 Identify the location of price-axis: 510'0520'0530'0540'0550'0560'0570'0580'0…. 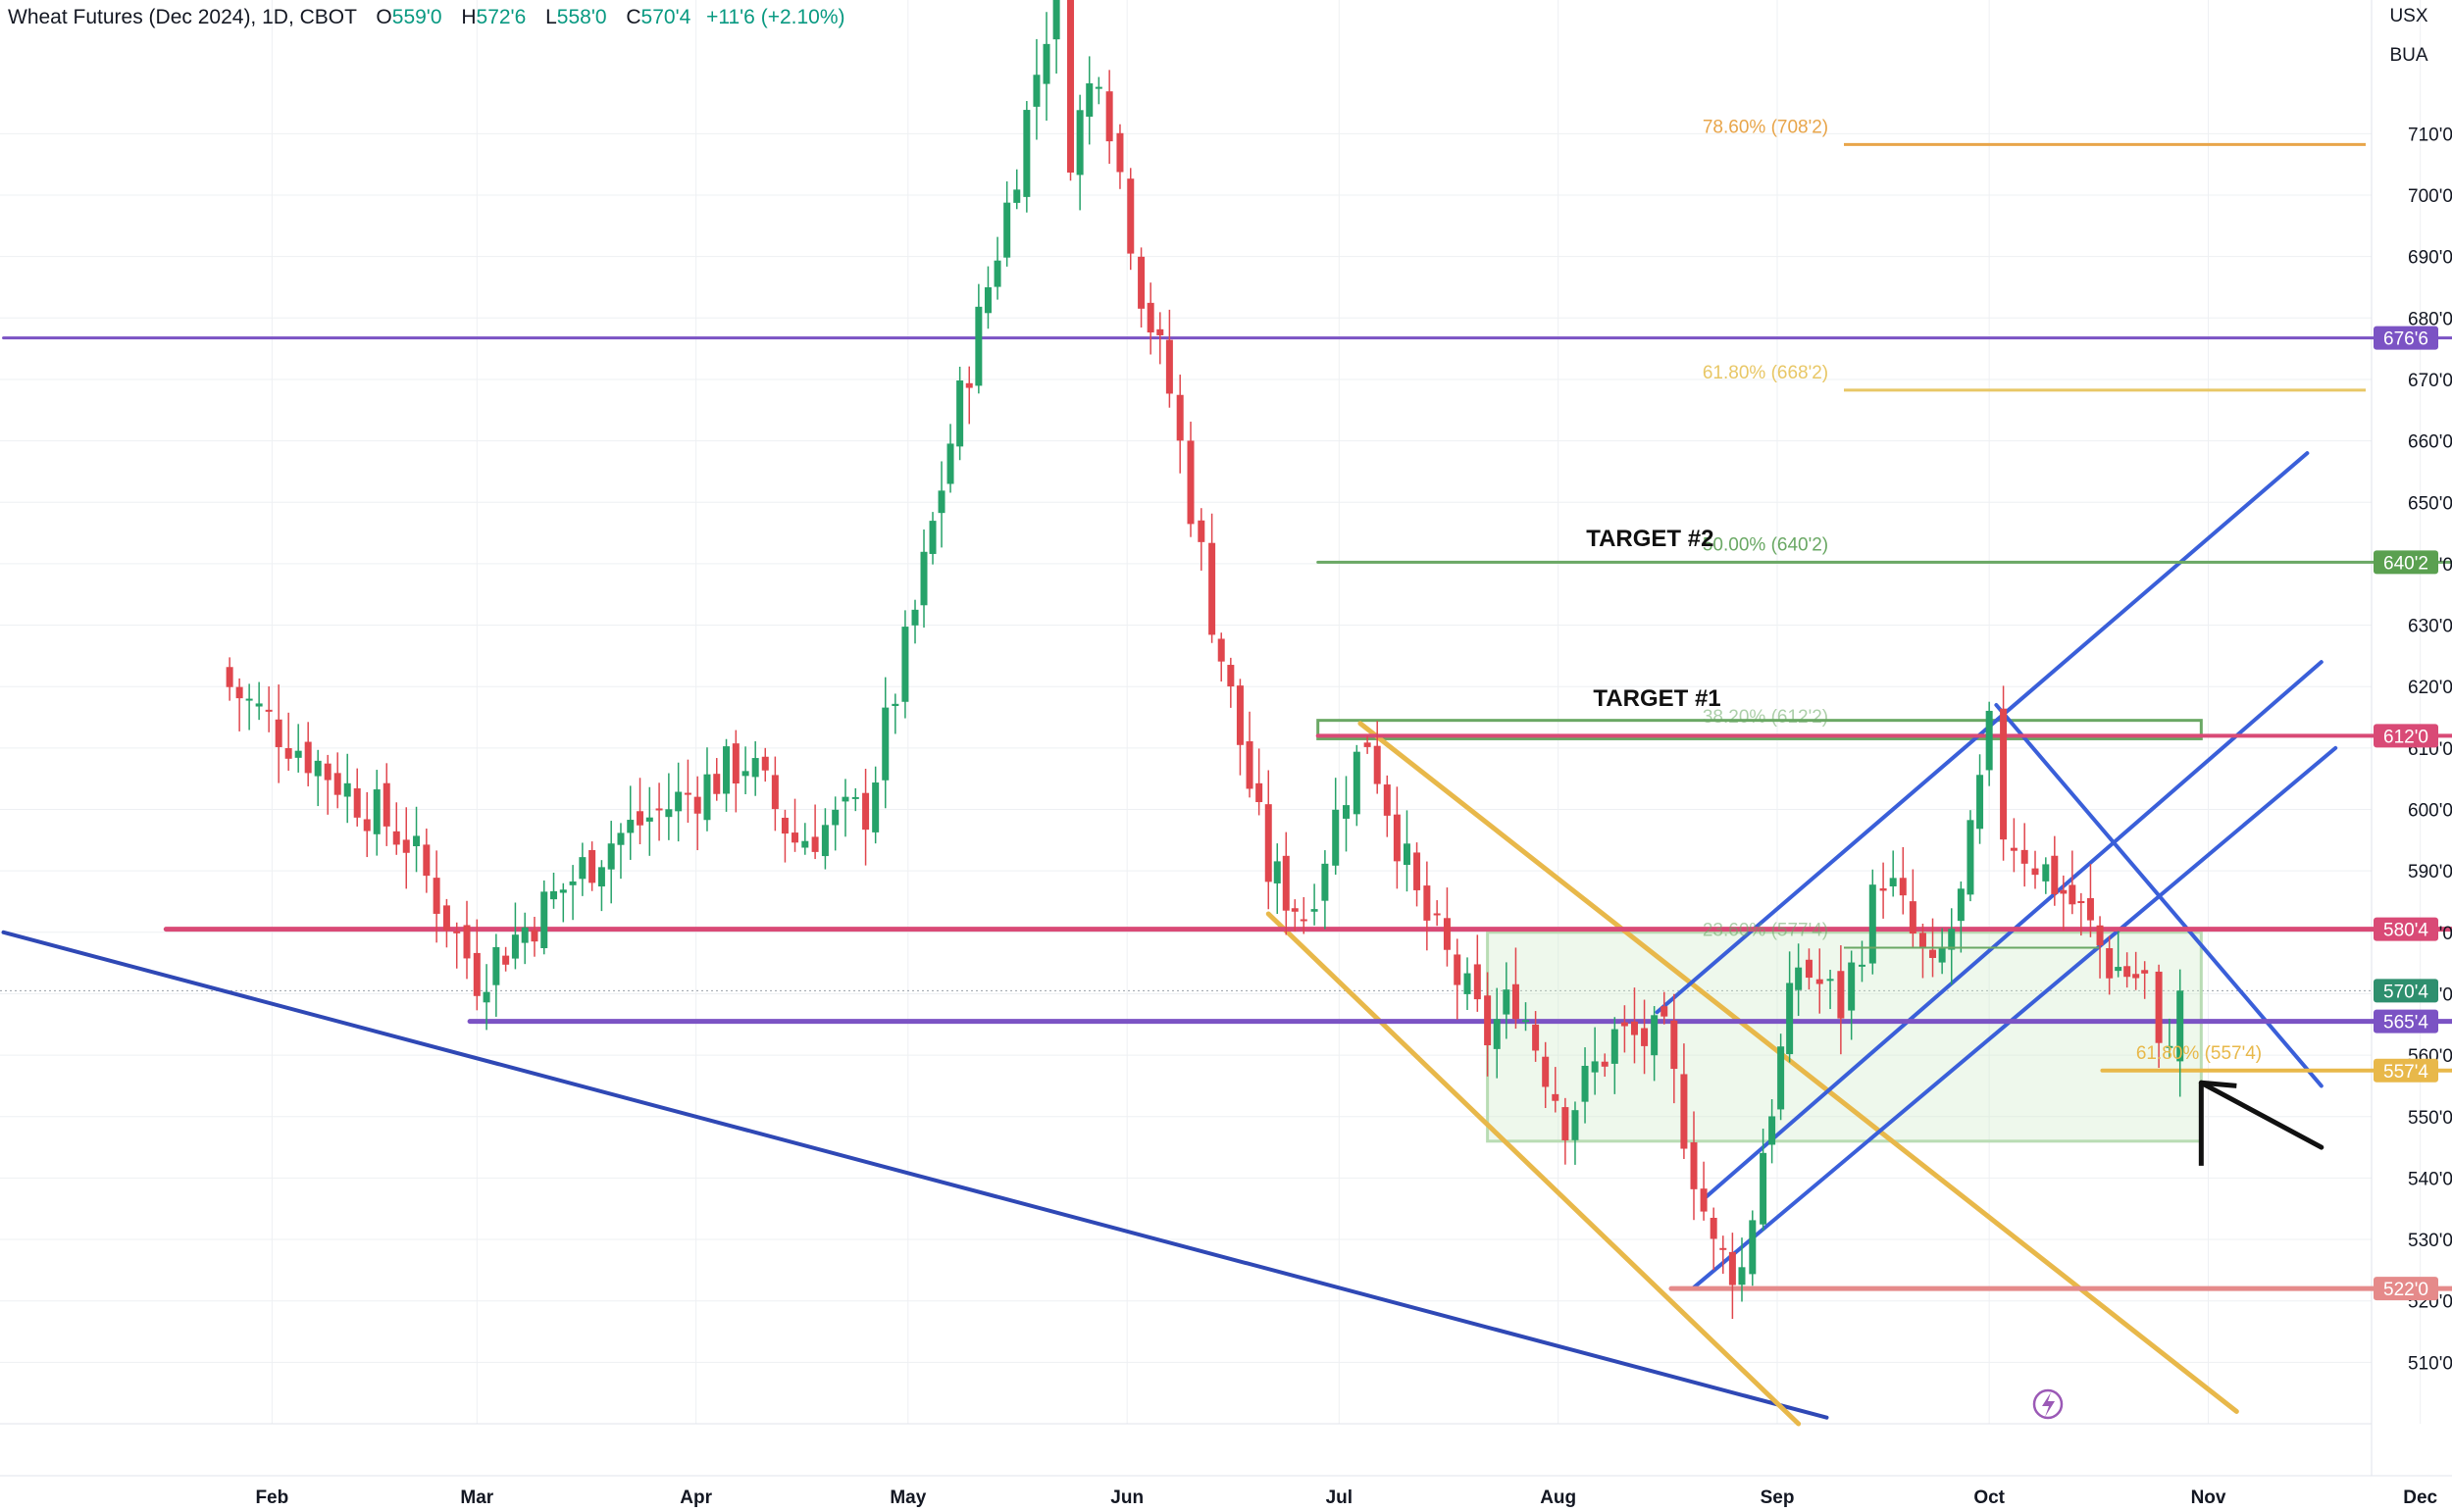
(2430, 749).